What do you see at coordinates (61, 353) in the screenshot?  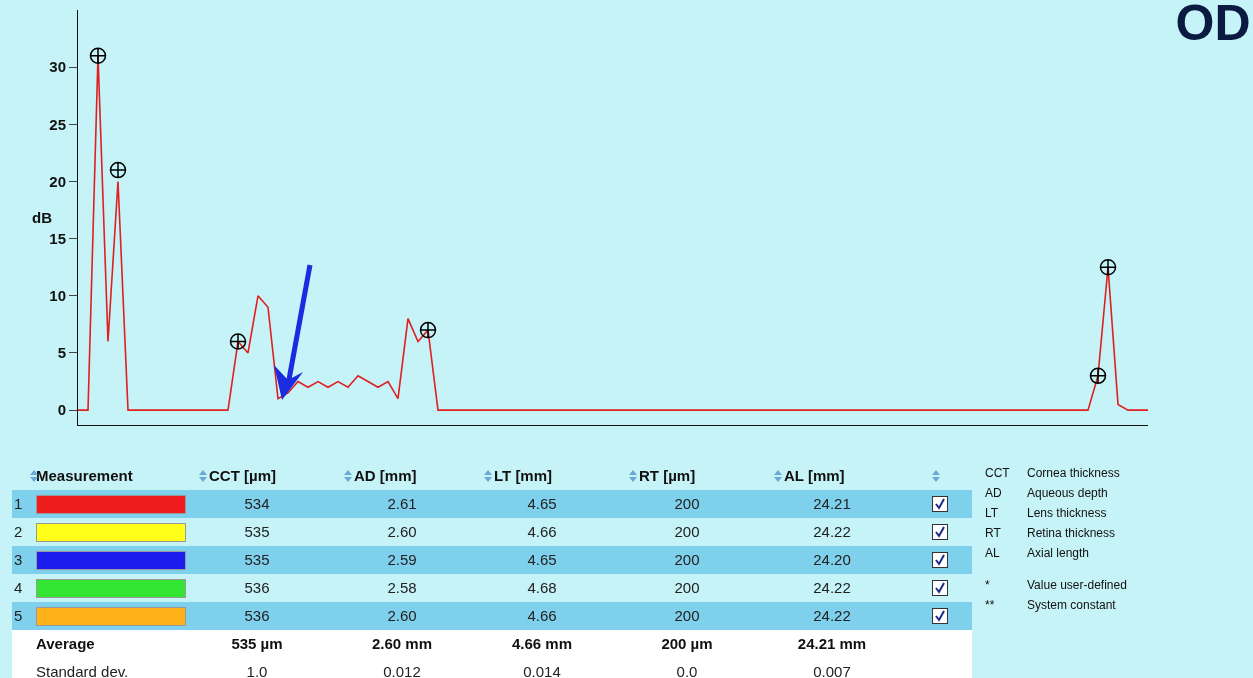 I see `y-tick-label: 5` at bounding box center [61, 353].